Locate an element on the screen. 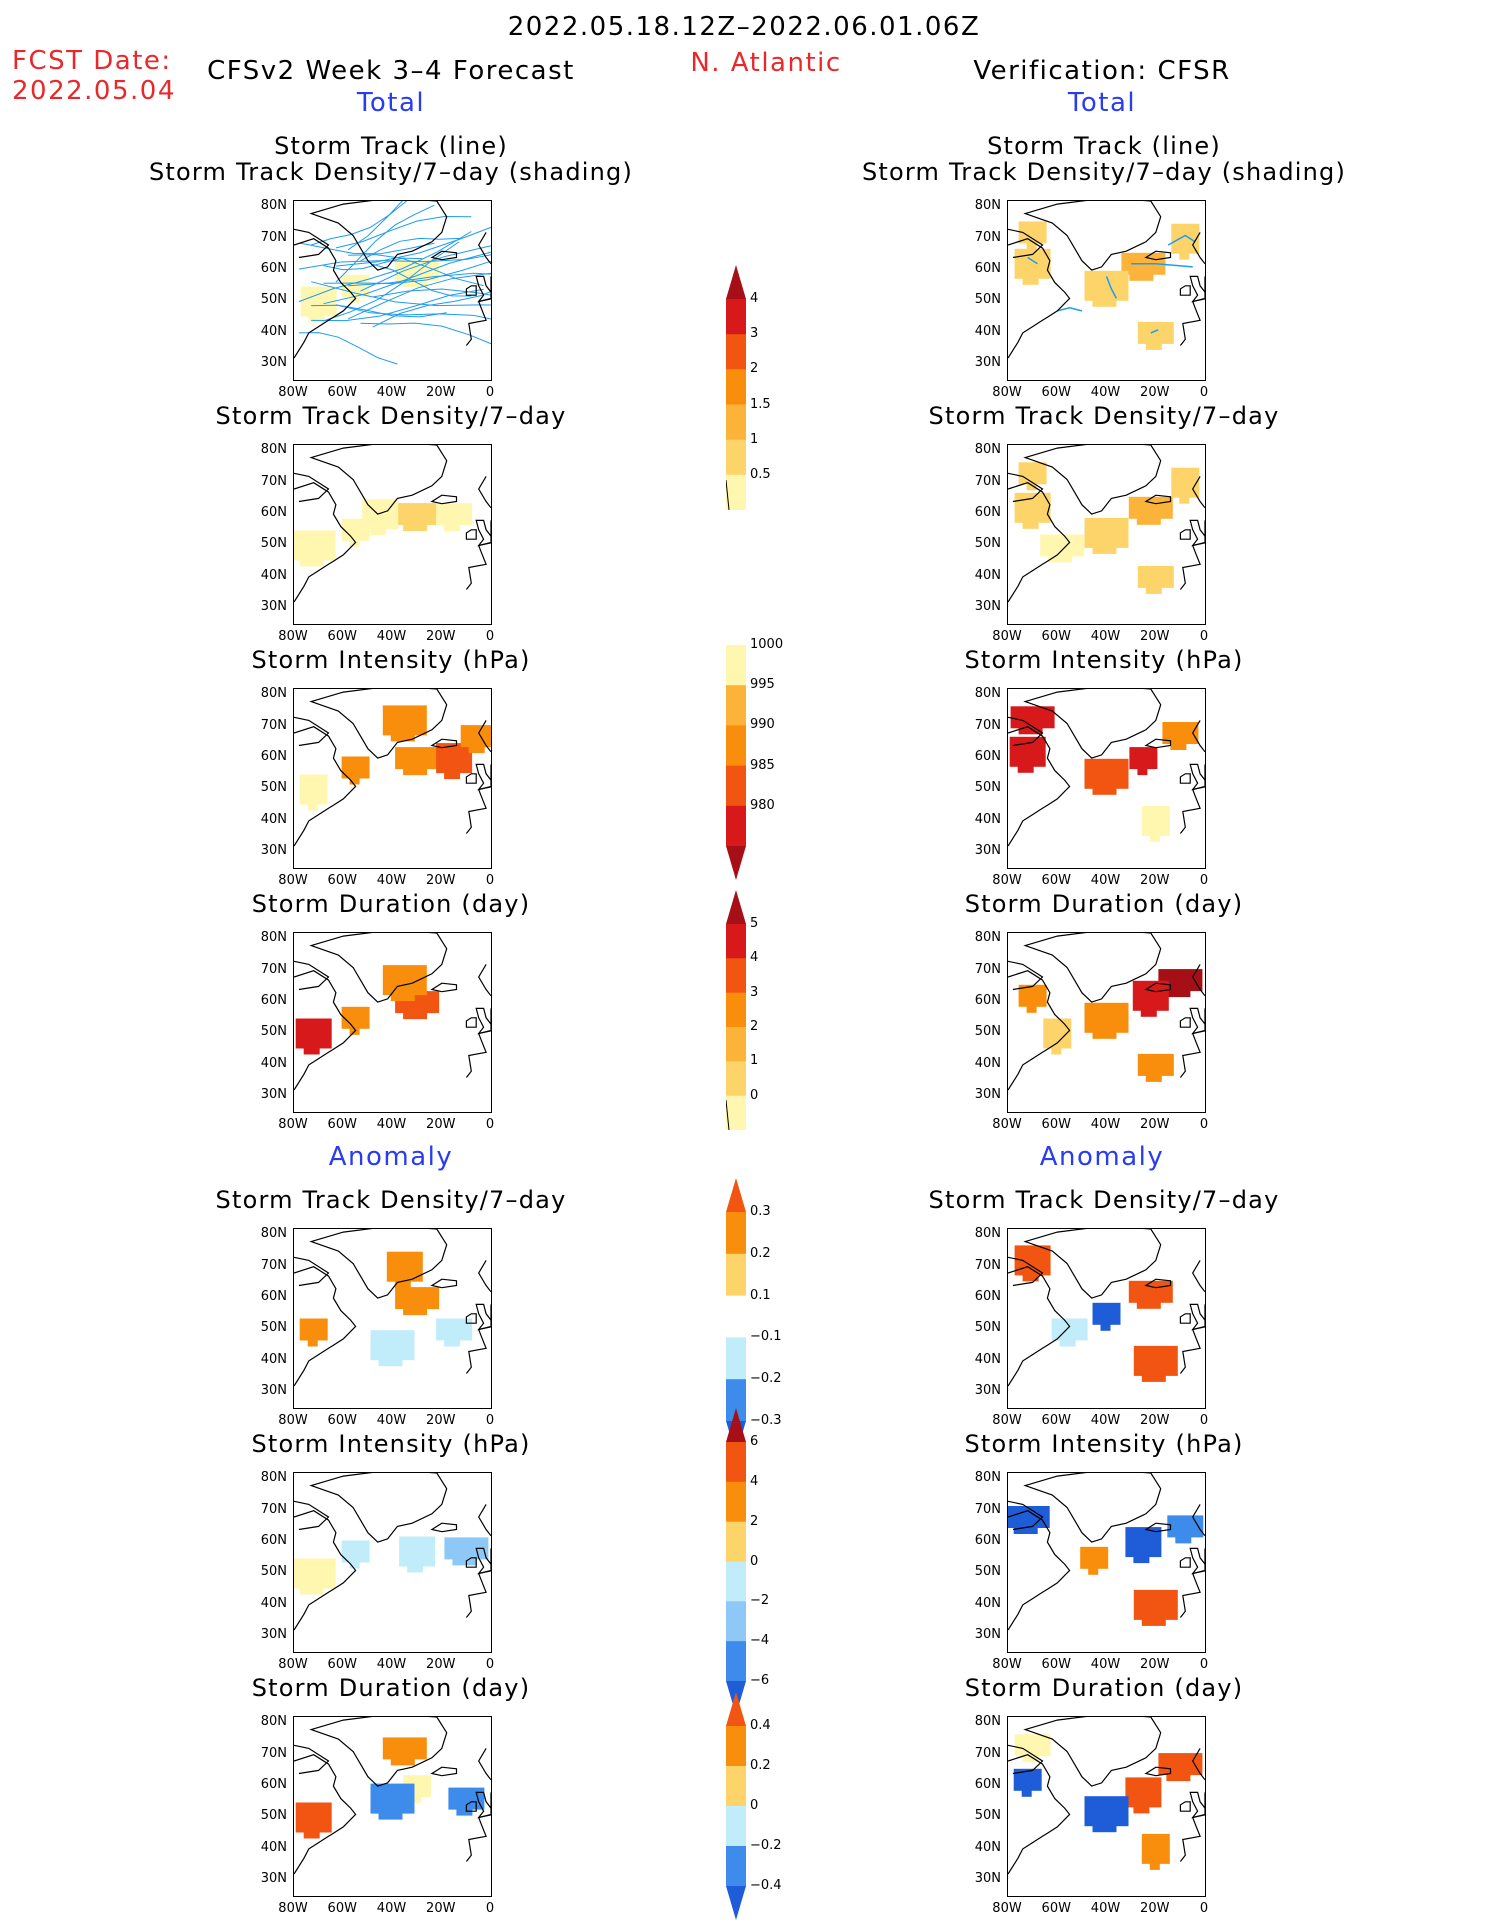  colorbar-label: 4 is located at coordinates (754, 1481).